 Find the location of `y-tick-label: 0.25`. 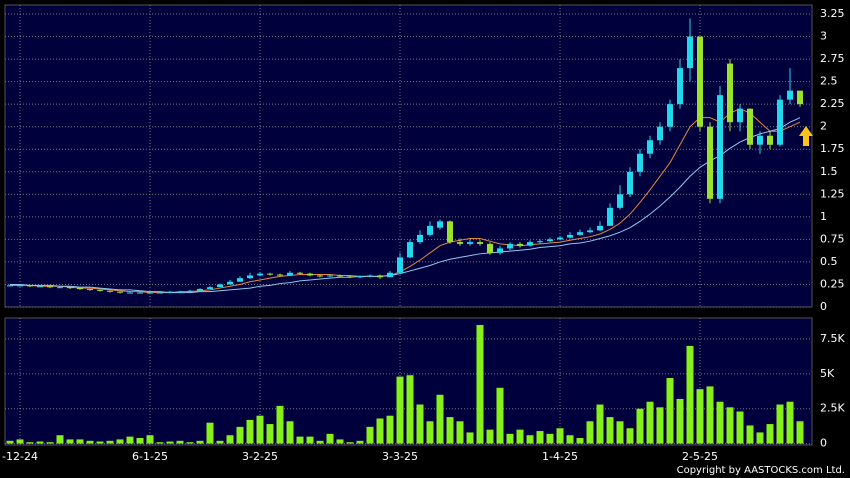

y-tick-label: 0.25 is located at coordinates (832, 283).